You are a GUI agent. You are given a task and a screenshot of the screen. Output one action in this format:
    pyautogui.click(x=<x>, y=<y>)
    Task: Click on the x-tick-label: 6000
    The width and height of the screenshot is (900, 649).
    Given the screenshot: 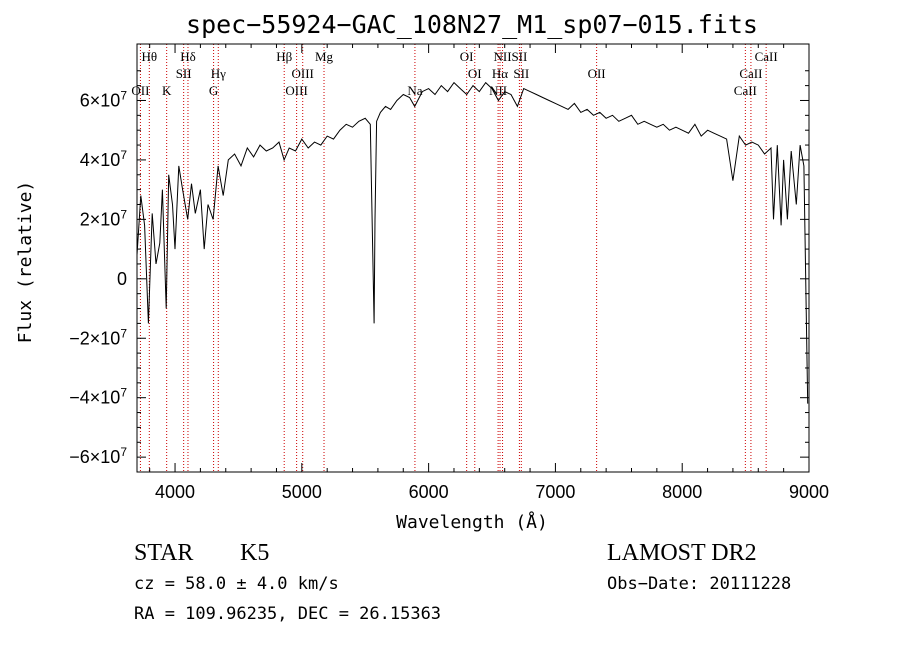 What is the action you would take?
    pyautogui.click(x=429, y=492)
    